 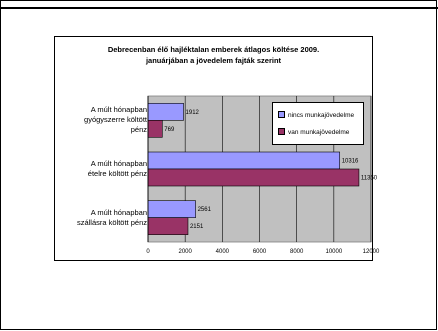 What do you see at coordinates (319, 132) in the screenshot?
I see `legend-label-series-2: van munkajövedelme` at bounding box center [319, 132].